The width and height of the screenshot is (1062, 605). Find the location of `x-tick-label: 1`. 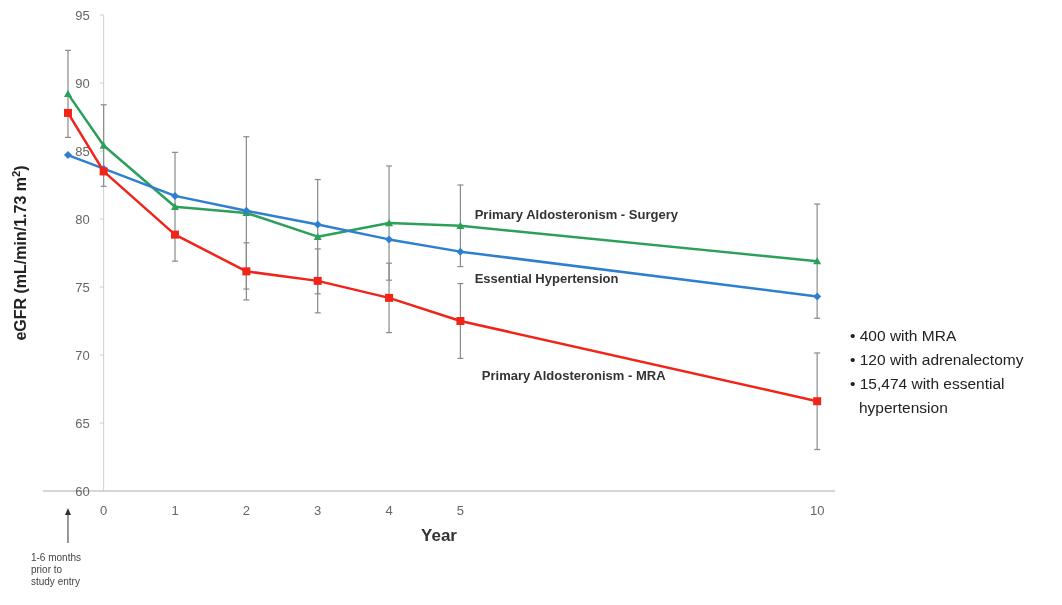

x-tick-label: 1 is located at coordinates (175, 510).